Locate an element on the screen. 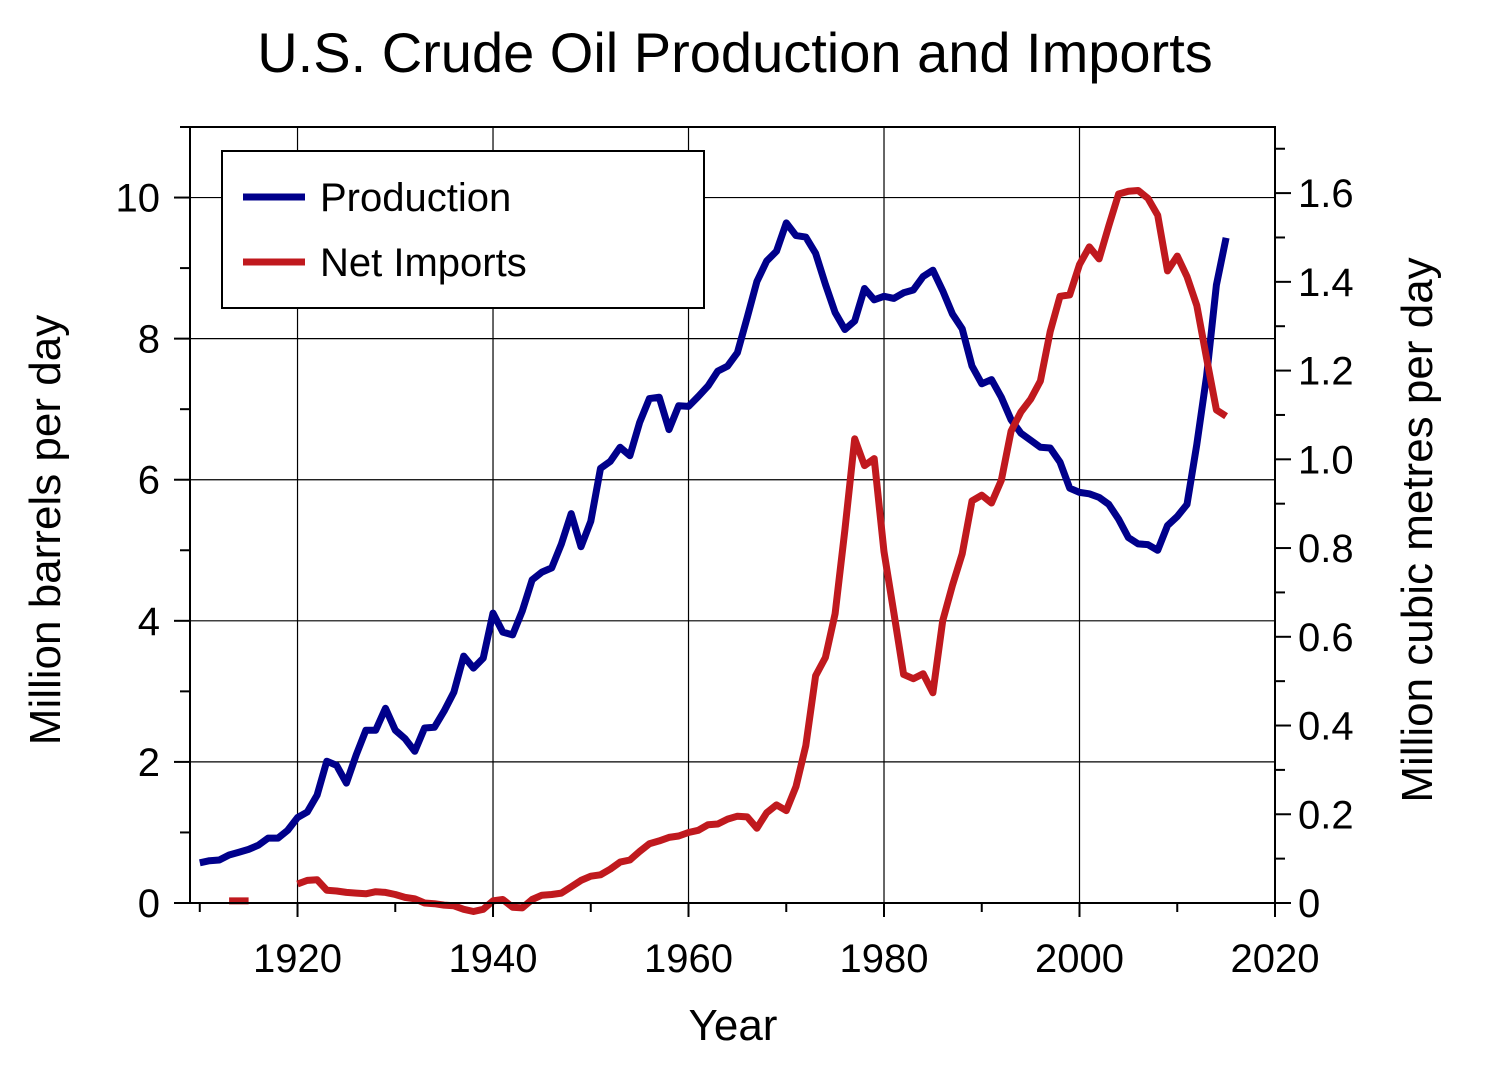 This screenshot has width=1500, height=1080. legend-label-net-imports: Net Imports is located at coordinates (423, 263).